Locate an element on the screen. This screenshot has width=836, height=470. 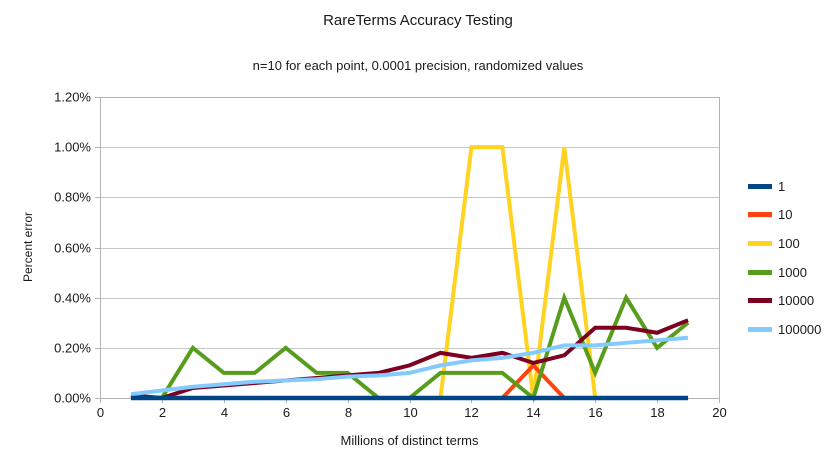
y-tick-label: 0.00% is located at coordinates (72, 398).